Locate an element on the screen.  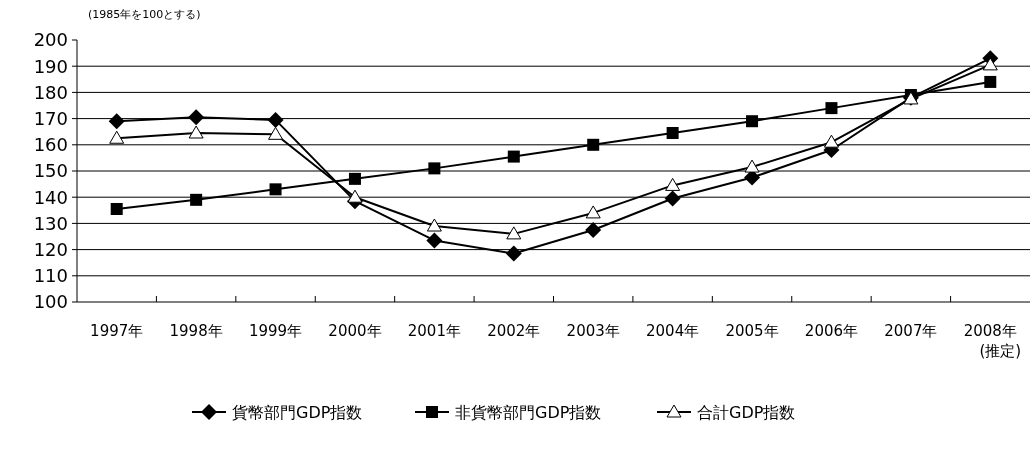
legend-label: 非貨幣部門GDP指数 is located at coordinates (528, 412).